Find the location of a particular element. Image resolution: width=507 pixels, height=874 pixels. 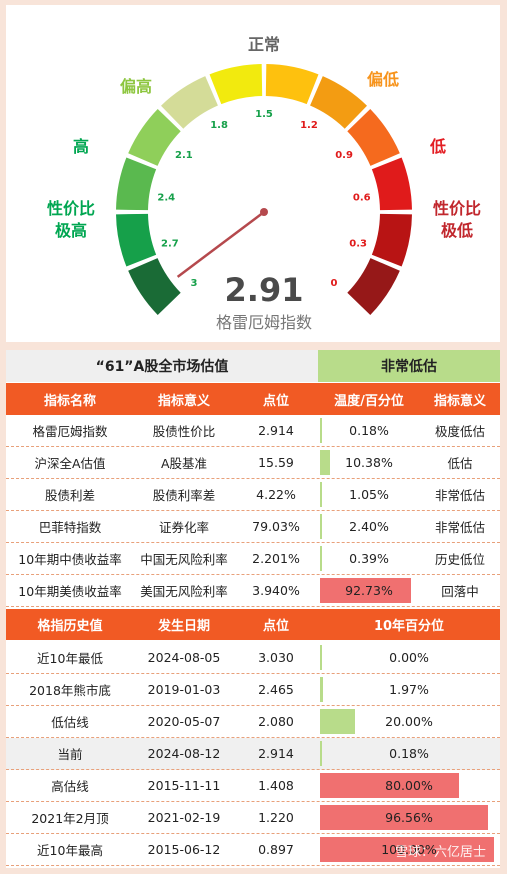

history-date-text: 2015-06-12 is located at coordinates (184, 849).